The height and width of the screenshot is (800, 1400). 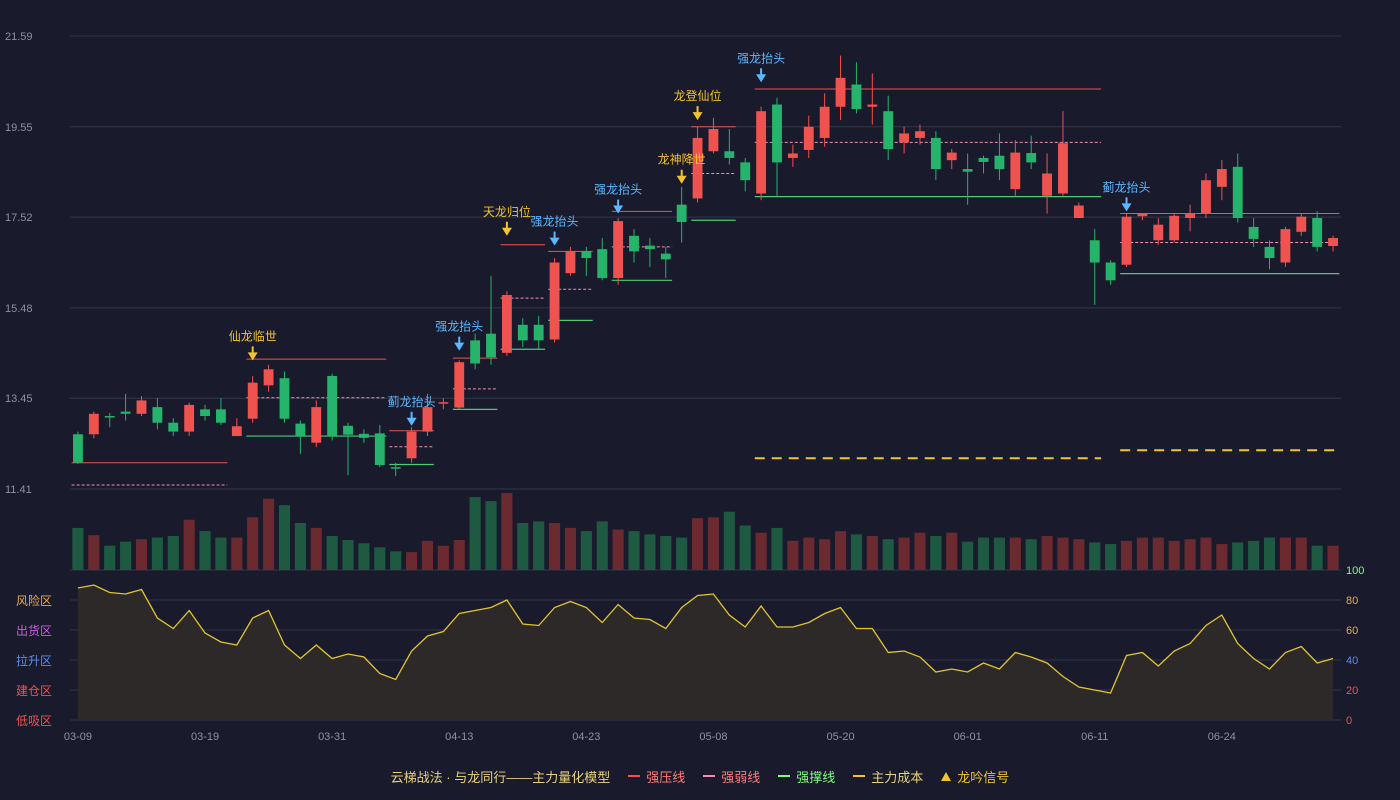 What do you see at coordinates (705, 639) in the screenshot?
I see `indicator-line` at bounding box center [705, 639].